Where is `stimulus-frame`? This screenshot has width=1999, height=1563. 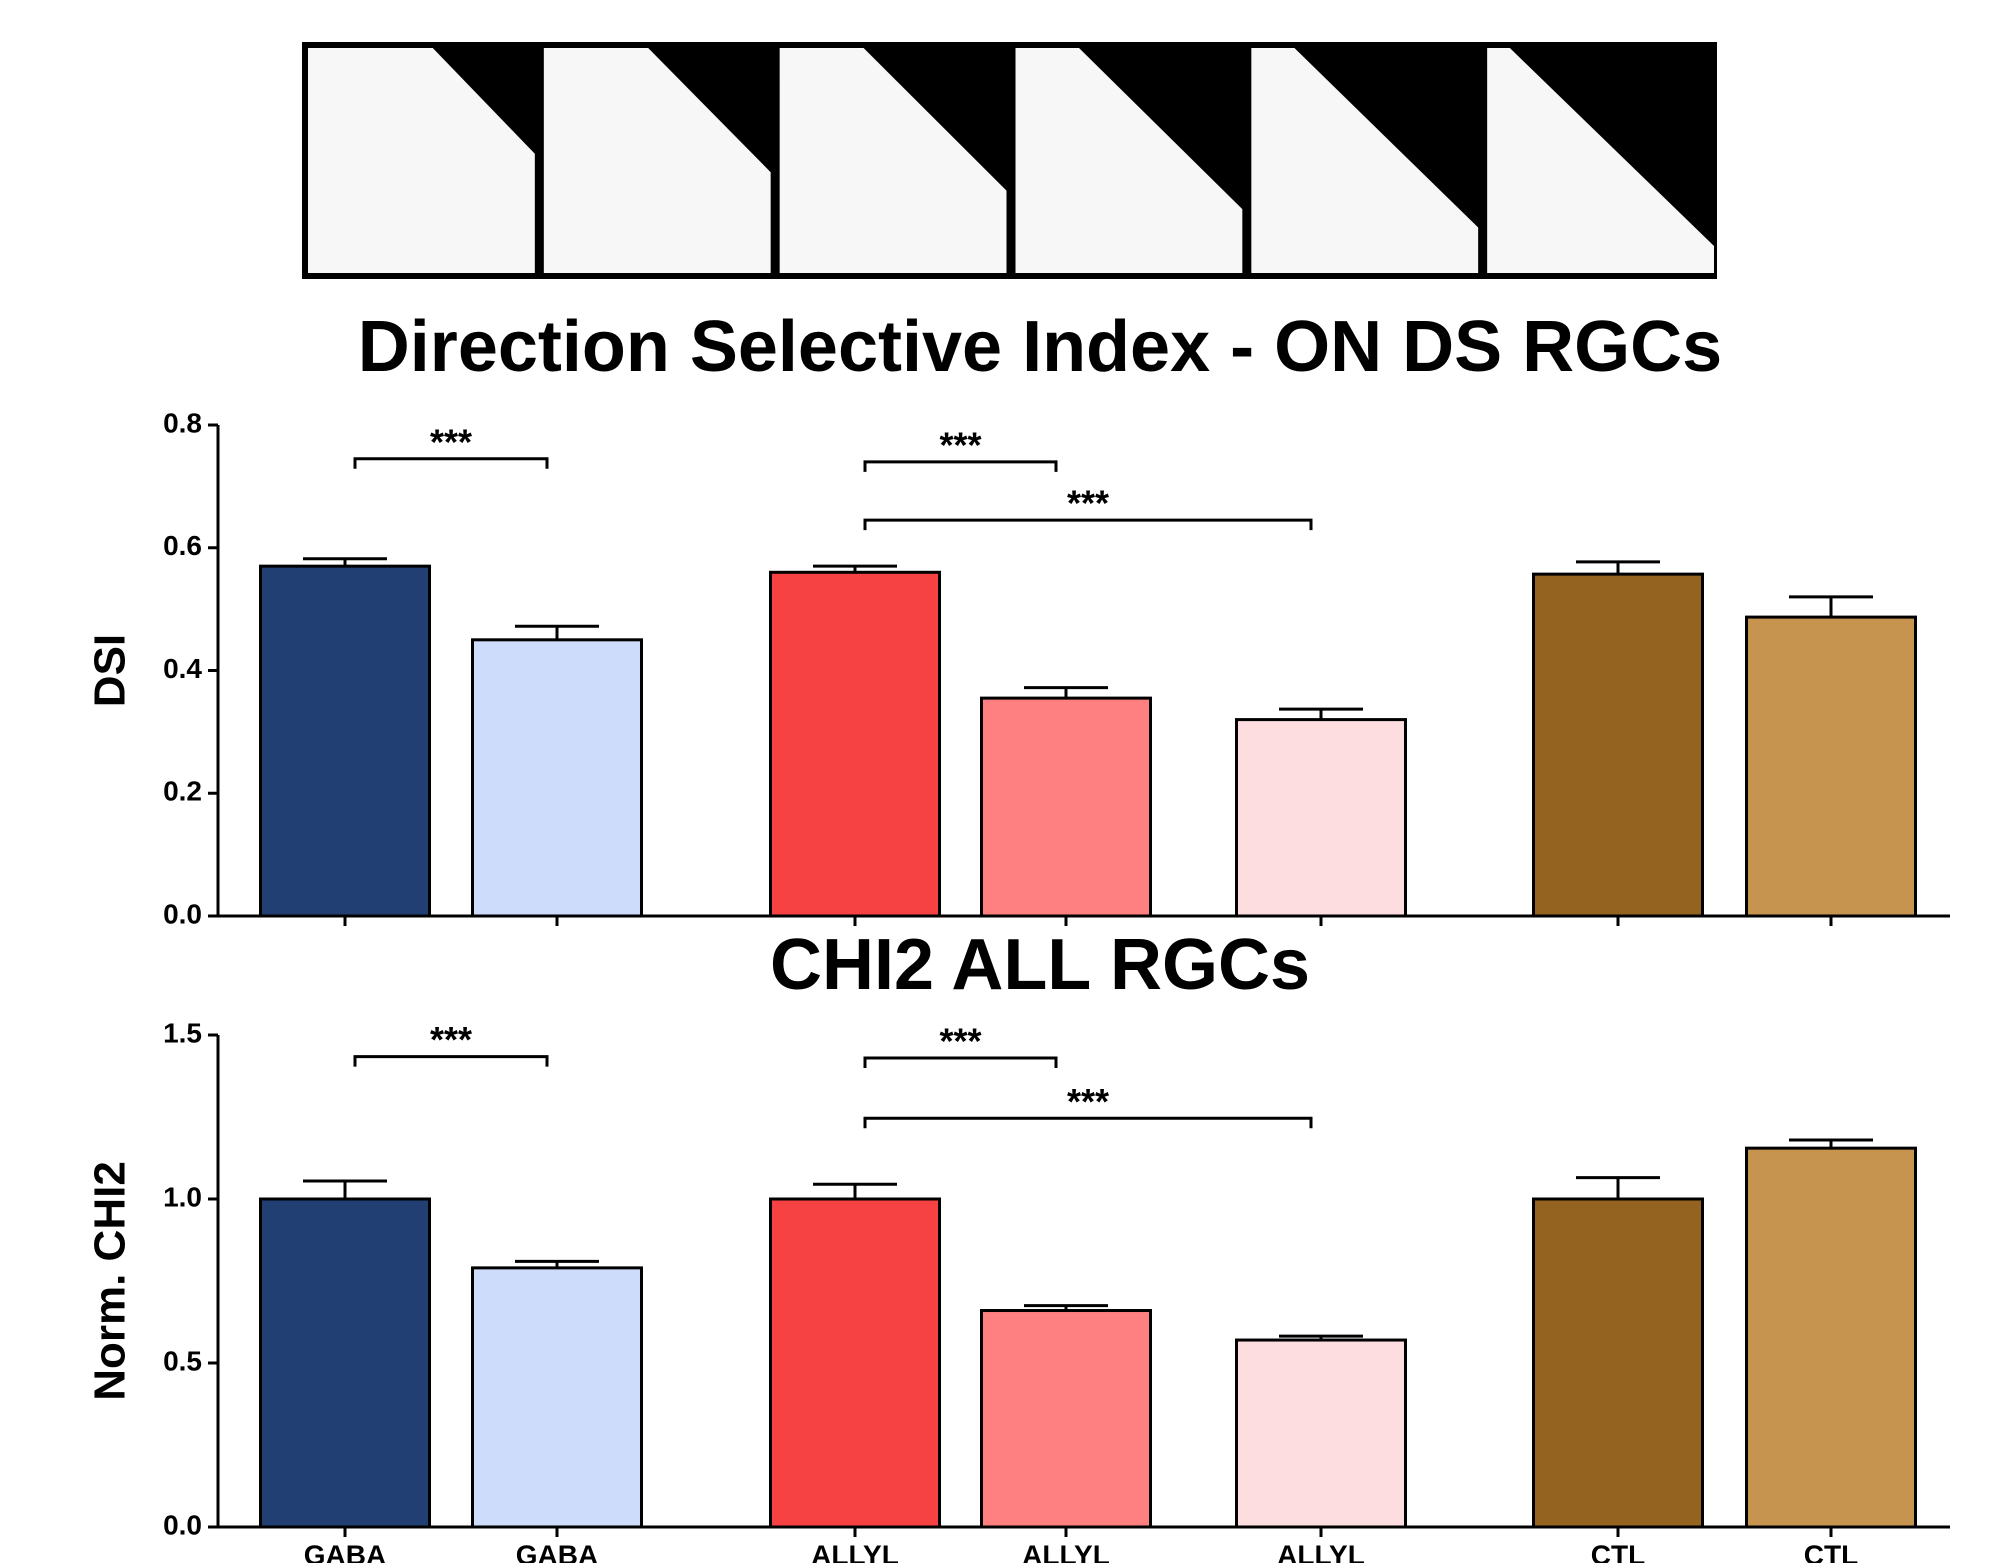 stimulus-frame is located at coordinates (1009, 160).